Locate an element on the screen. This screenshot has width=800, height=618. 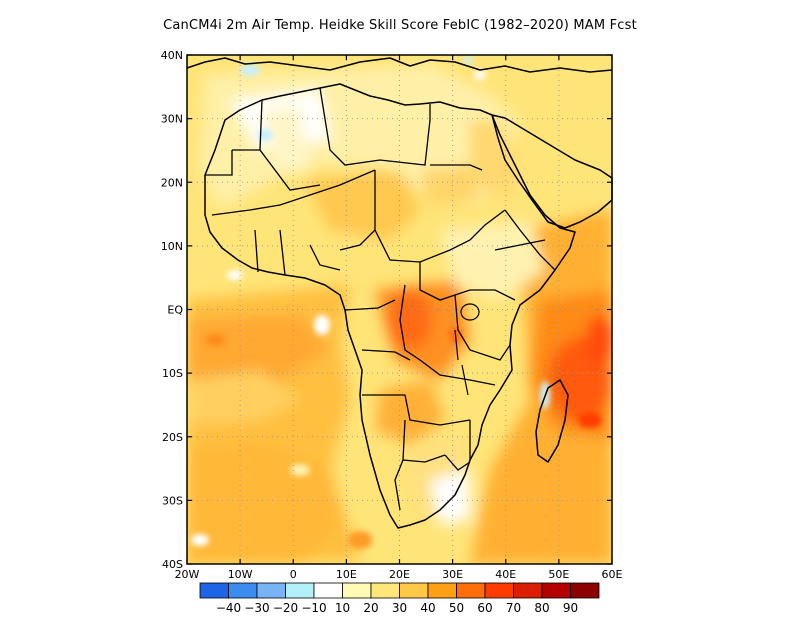
x-tick-label: 60E is located at coordinates (612, 574).